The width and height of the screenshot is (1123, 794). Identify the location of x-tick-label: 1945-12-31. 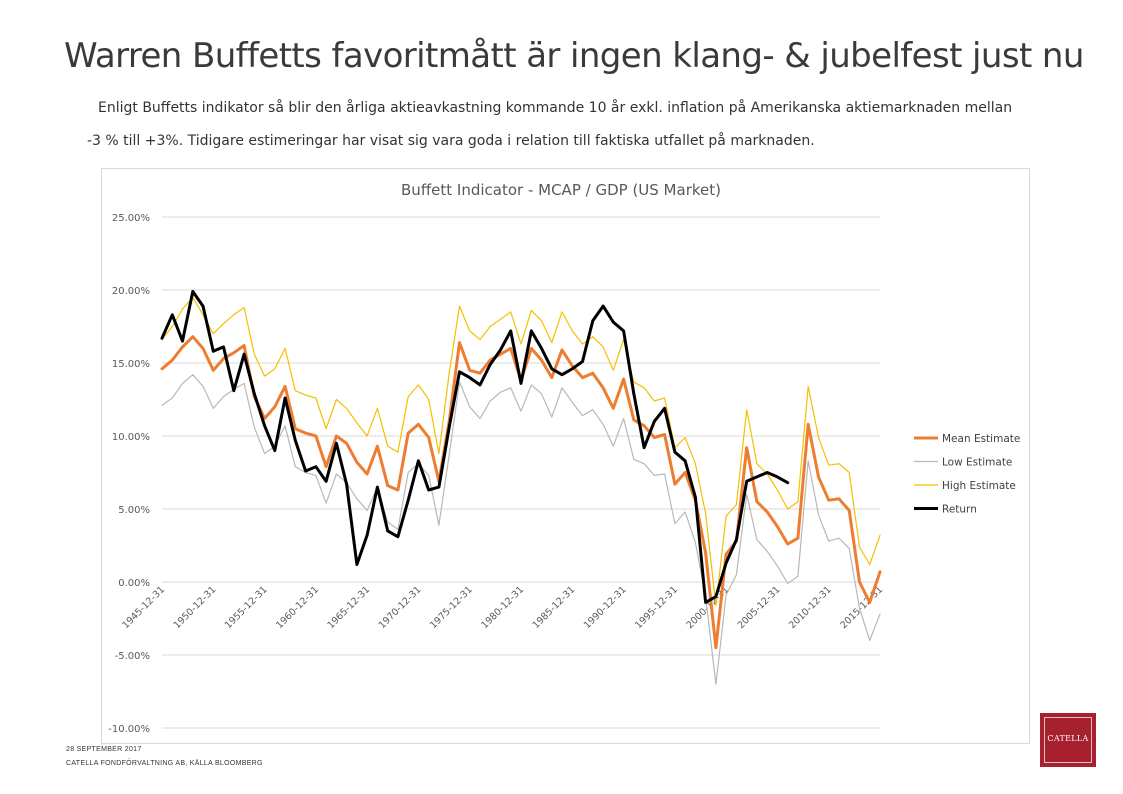
(143, 607).